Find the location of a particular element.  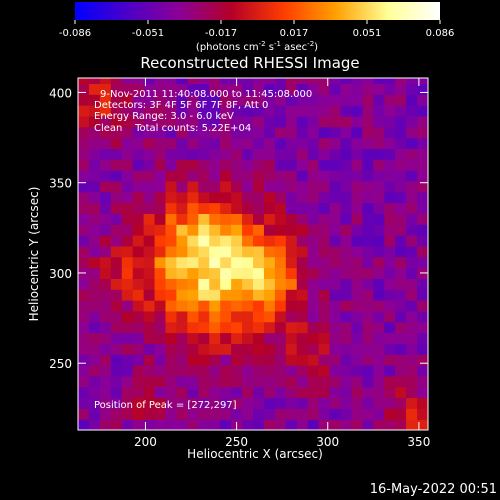

footer-timestamp: 16-May-2022 00:51 is located at coordinates (433, 489).